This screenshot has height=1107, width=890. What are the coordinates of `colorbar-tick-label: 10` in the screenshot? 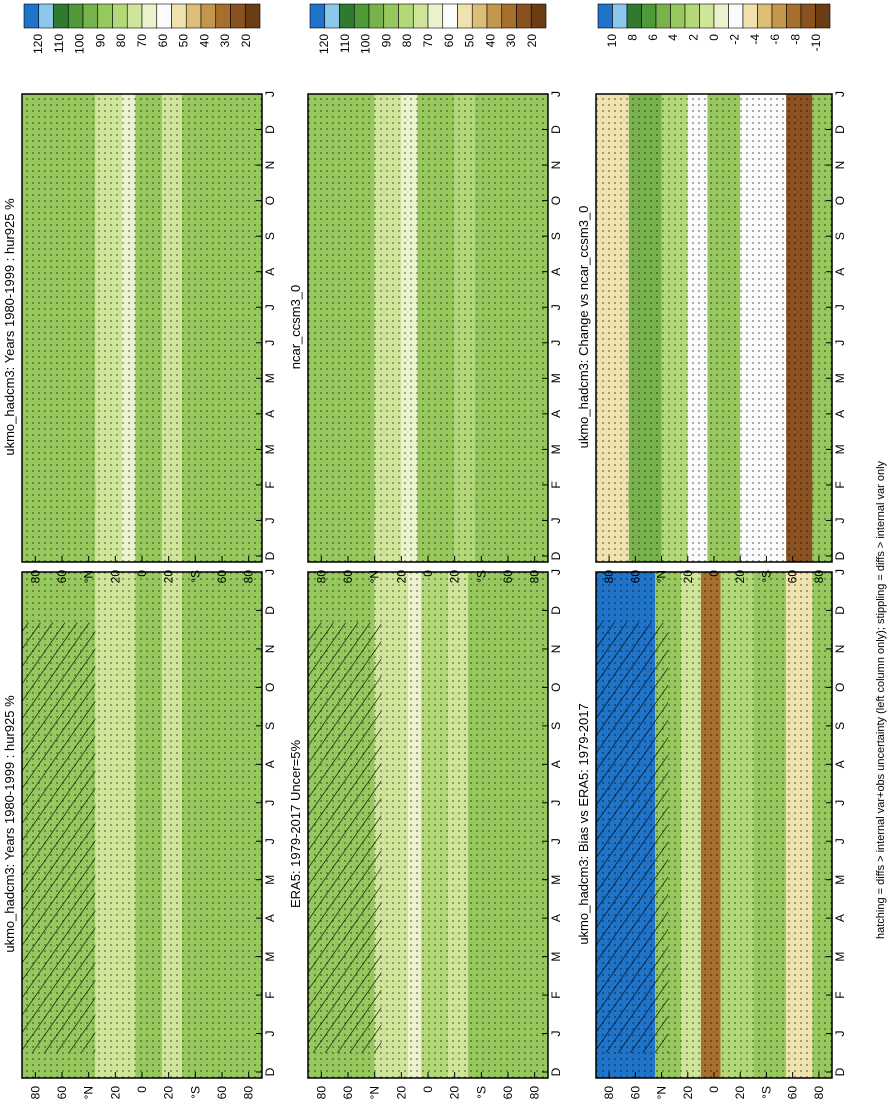 It's located at (612, 41).